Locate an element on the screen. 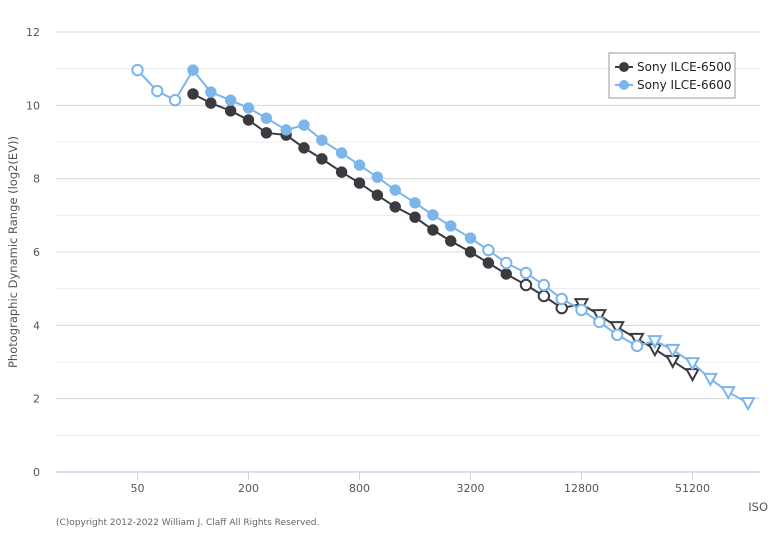  x-tick-label: 3200 is located at coordinates (471, 488).